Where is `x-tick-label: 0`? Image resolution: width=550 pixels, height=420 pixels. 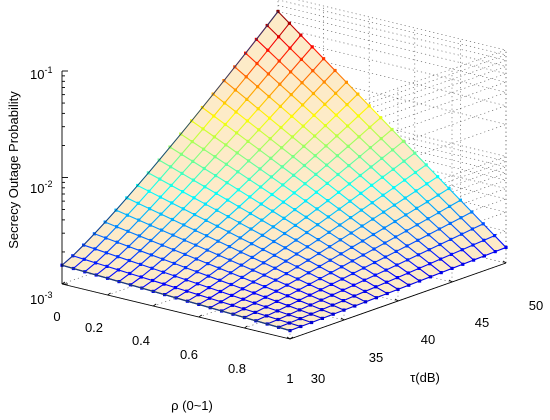 x-tick-label: 0 is located at coordinates (56, 316).